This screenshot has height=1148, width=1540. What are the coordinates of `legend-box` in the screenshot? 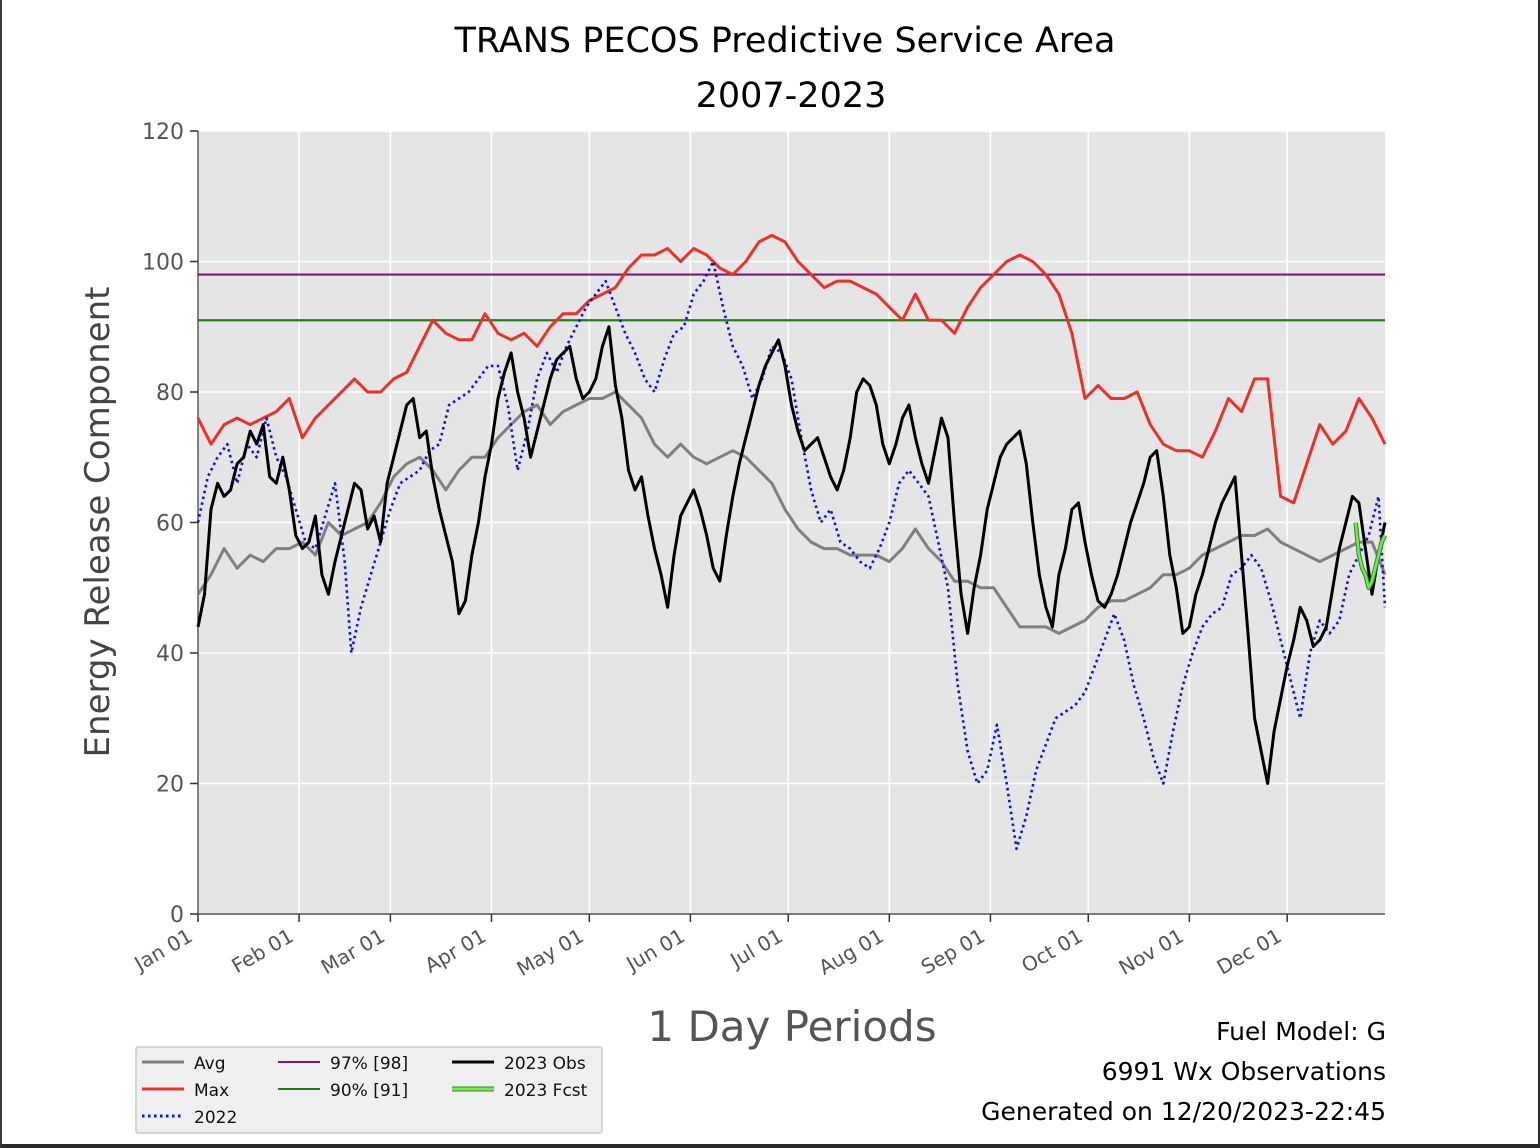 It's located at (369, 1090).